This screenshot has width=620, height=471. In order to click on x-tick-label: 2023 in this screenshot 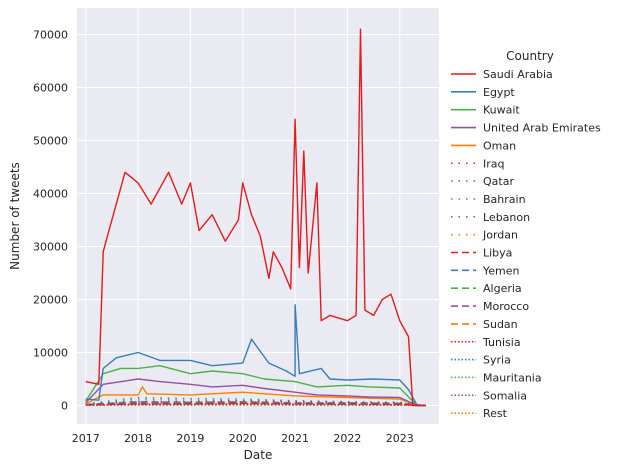, I will do `click(400, 438)`.